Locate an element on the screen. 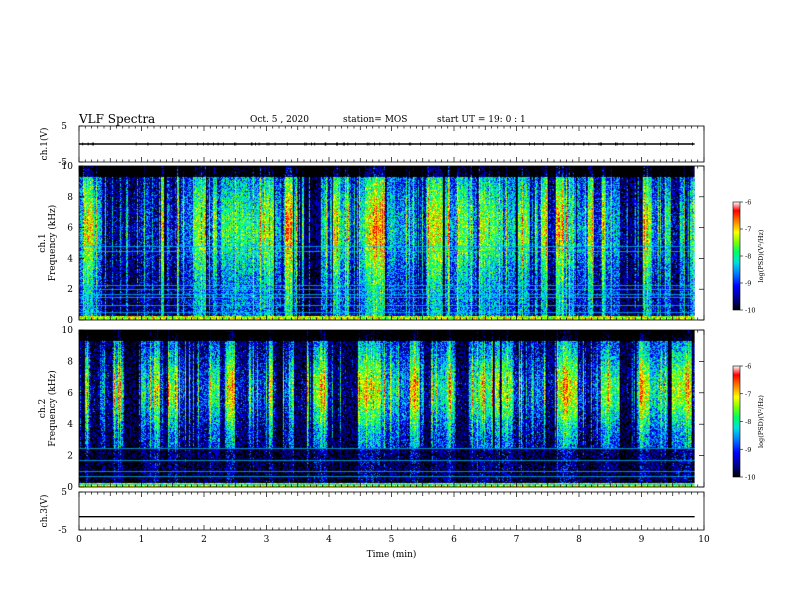 This screenshot has width=792, height=612. x-ticks-panel-3: 0 1 2 3 4 5 6 7 8 9 10 is located at coordinates (393, 518).